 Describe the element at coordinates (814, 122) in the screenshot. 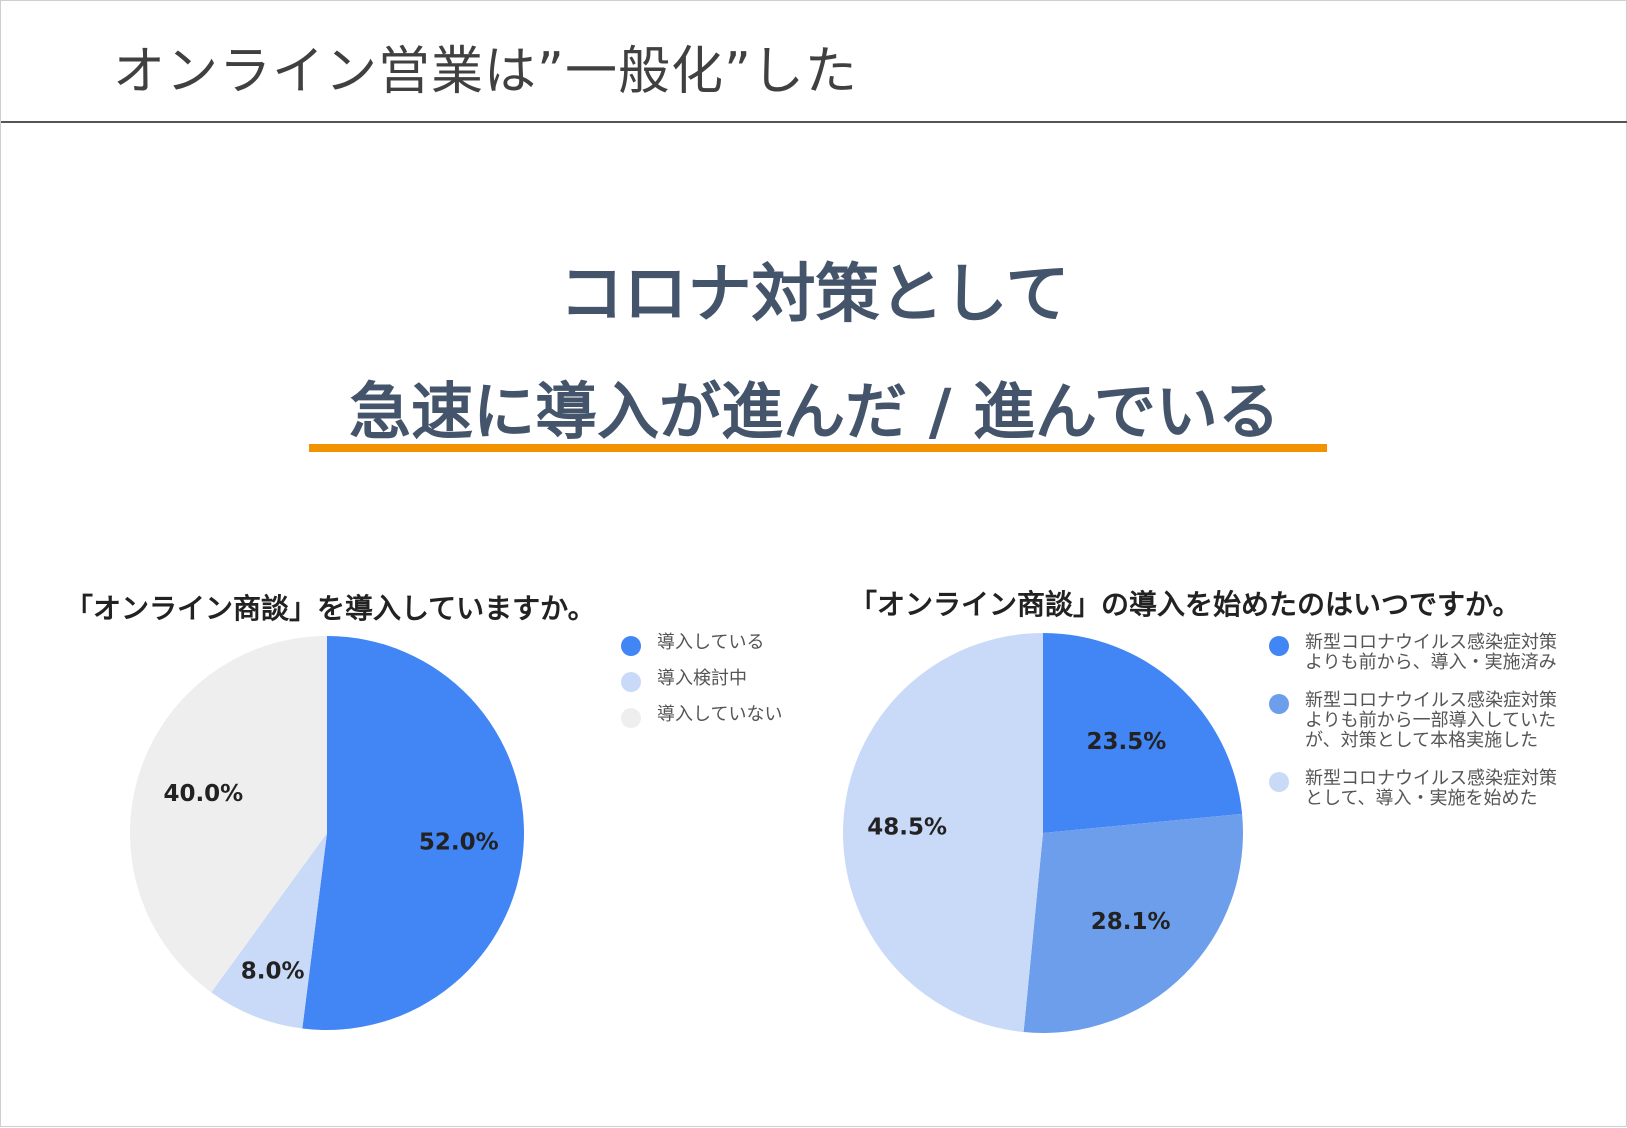

I see `header-divider` at that location.